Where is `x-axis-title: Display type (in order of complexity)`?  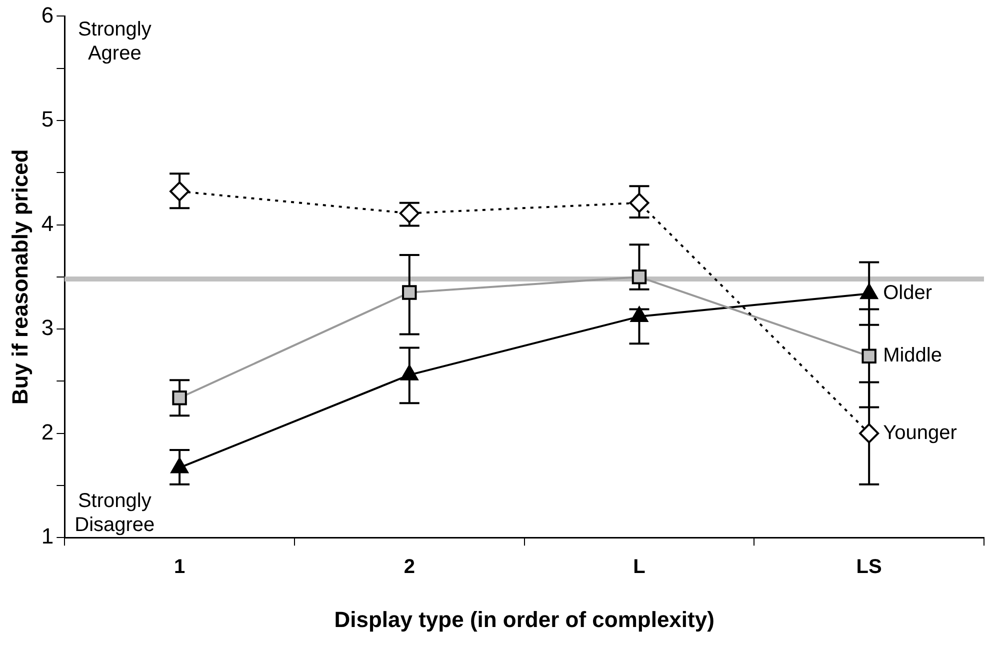
x-axis-title: Display type (in order of complexity) is located at coordinates (524, 619).